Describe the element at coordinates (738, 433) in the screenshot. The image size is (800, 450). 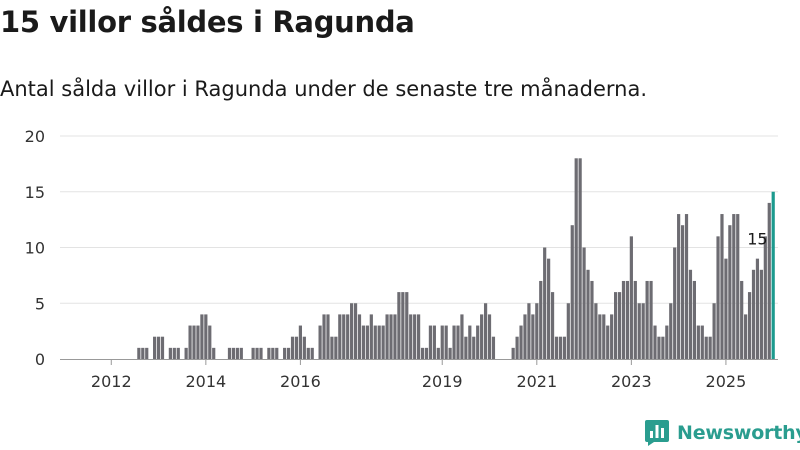
I see `brand-name: Newsworthy` at that location.